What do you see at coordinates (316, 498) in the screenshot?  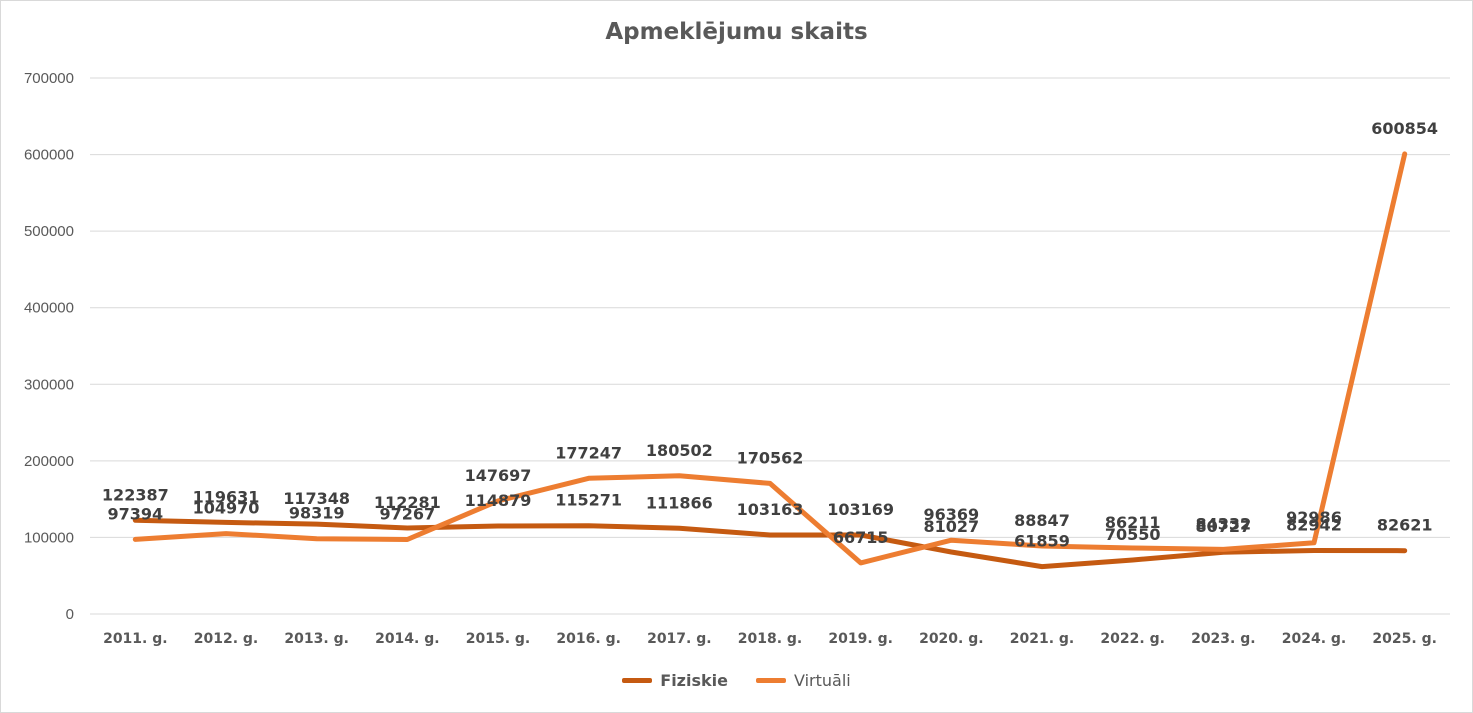 I see `data-label: 117348` at bounding box center [316, 498].